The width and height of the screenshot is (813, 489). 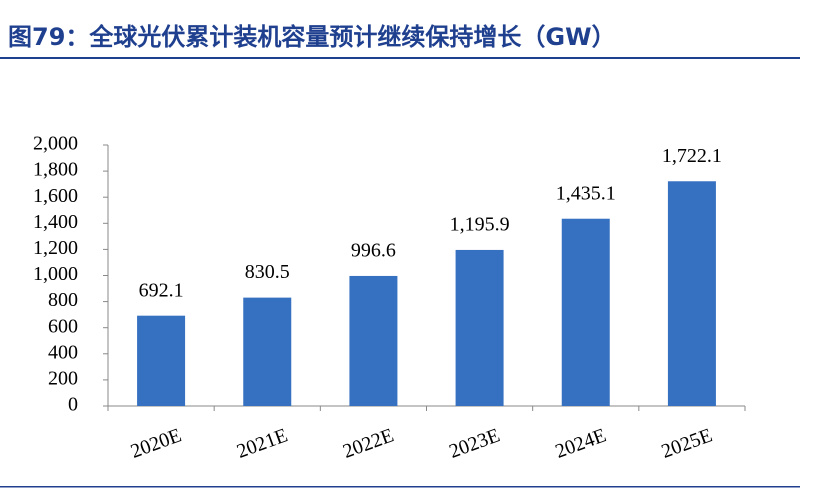 What do you see at coordinates (156, 443) in the screenshot?
I see `x-tick-label: 2020E` at bounding box center [156, 443].